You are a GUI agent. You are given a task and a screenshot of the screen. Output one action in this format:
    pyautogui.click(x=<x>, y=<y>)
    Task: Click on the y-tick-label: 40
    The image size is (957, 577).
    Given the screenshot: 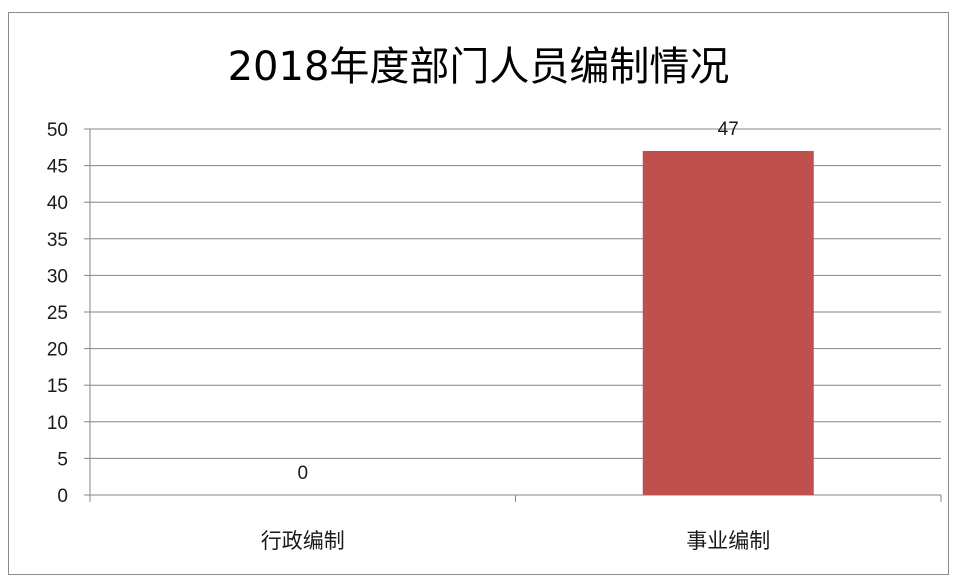 What is the action you would take?
    pyautogui.click(x=57, y=203)
    